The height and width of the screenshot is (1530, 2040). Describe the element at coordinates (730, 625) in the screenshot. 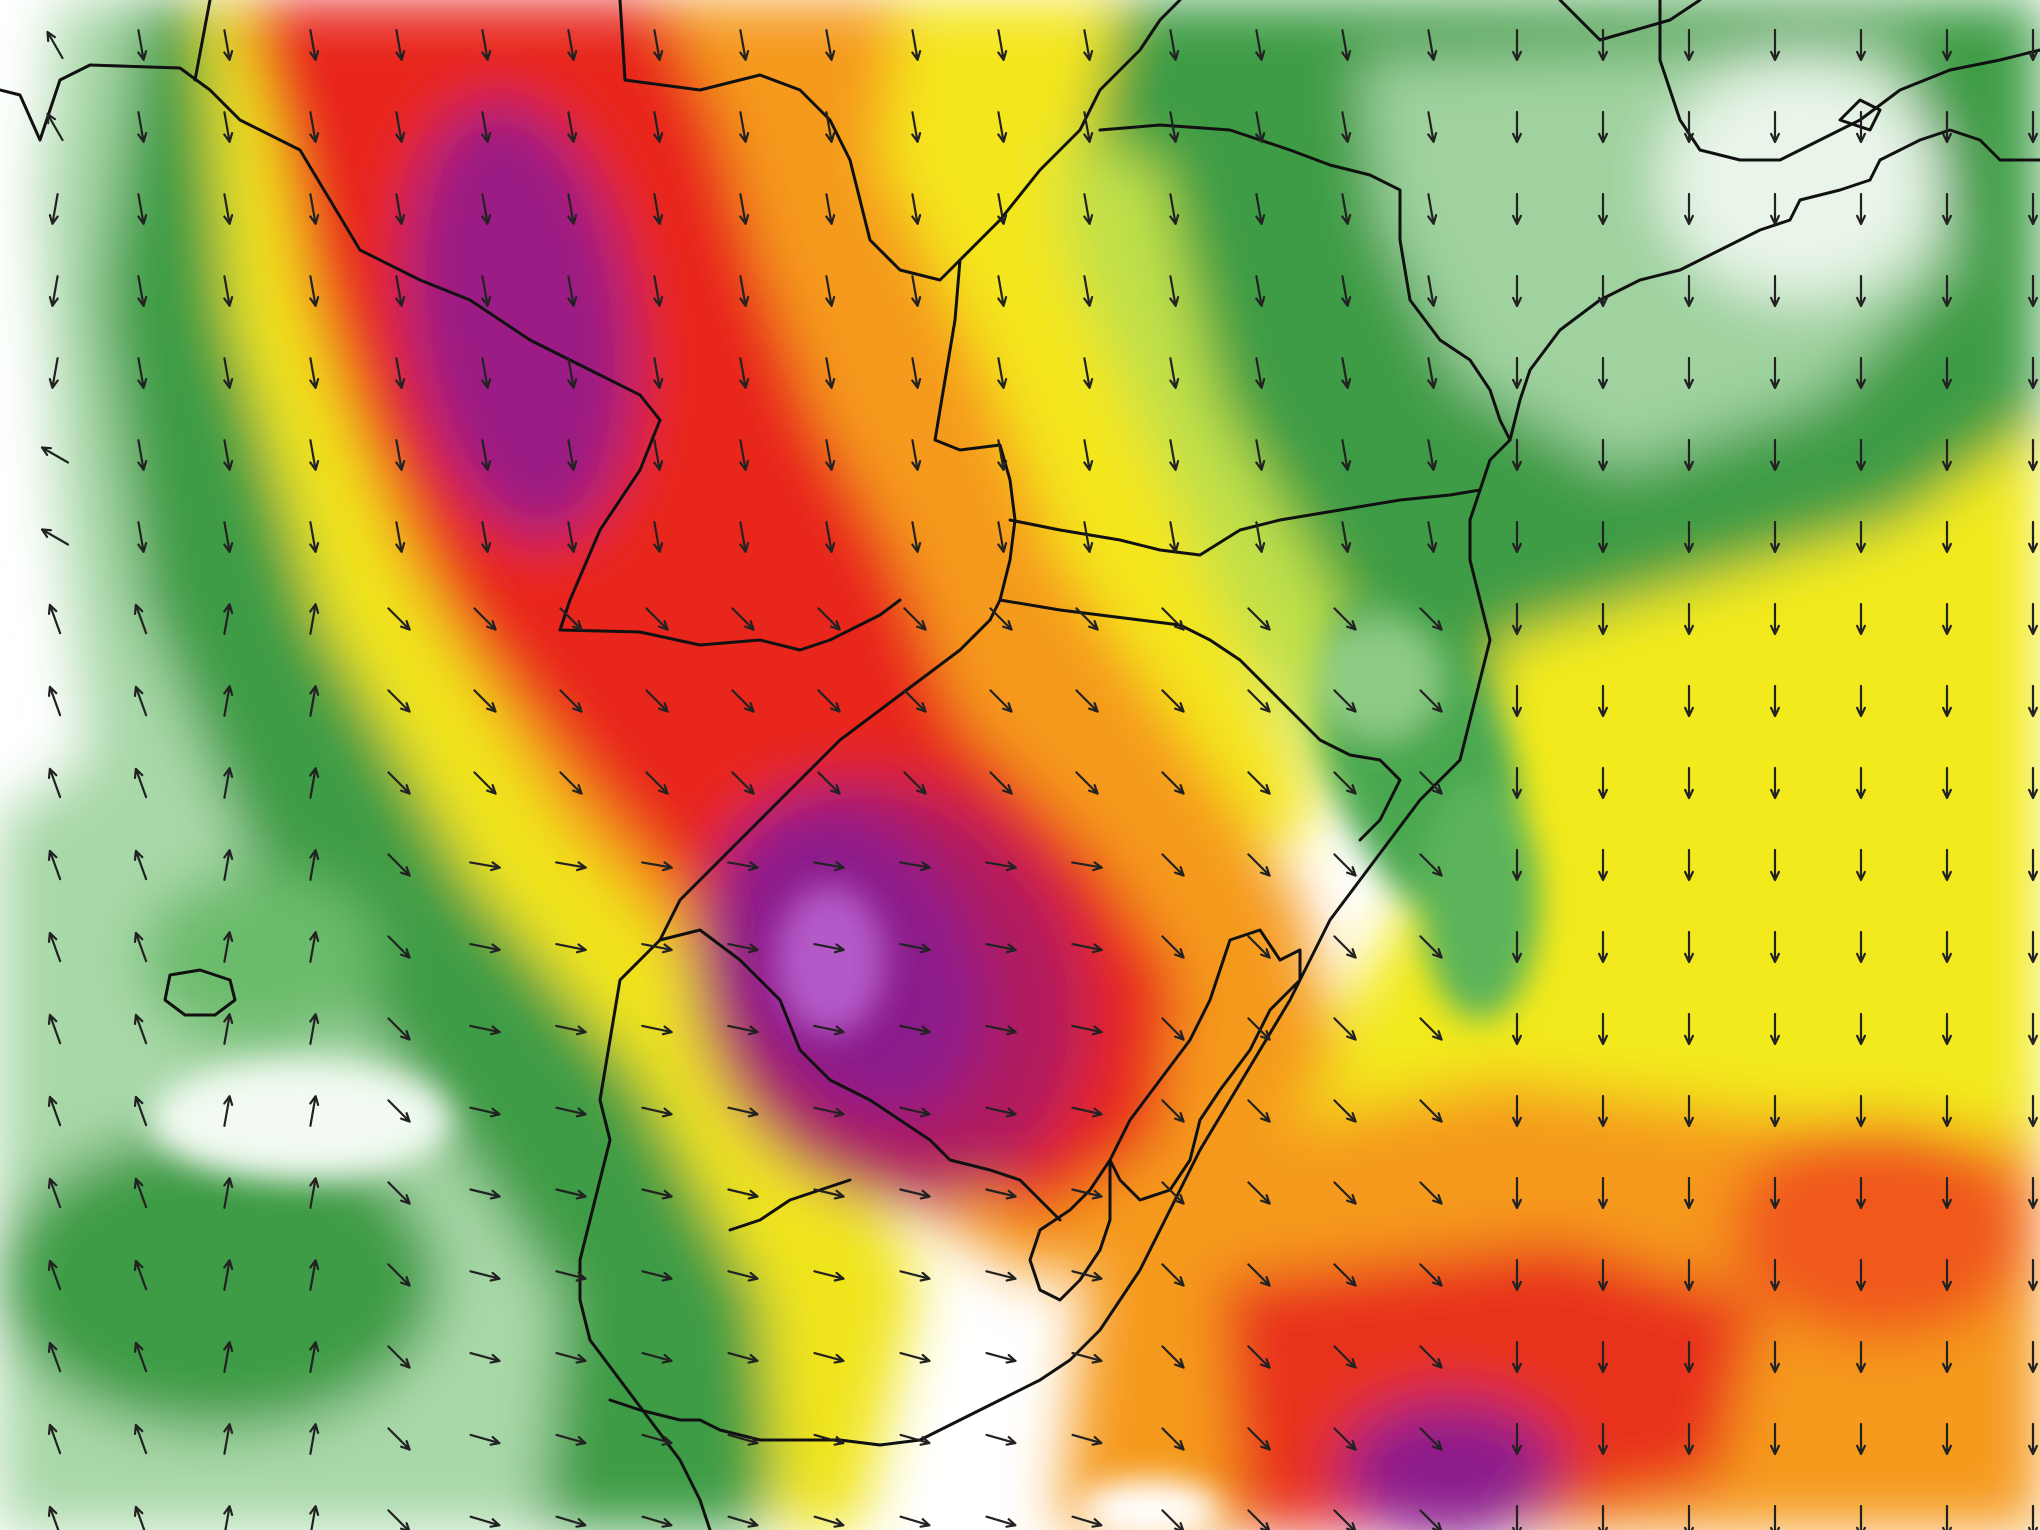

I see `province-border-west` at that location.